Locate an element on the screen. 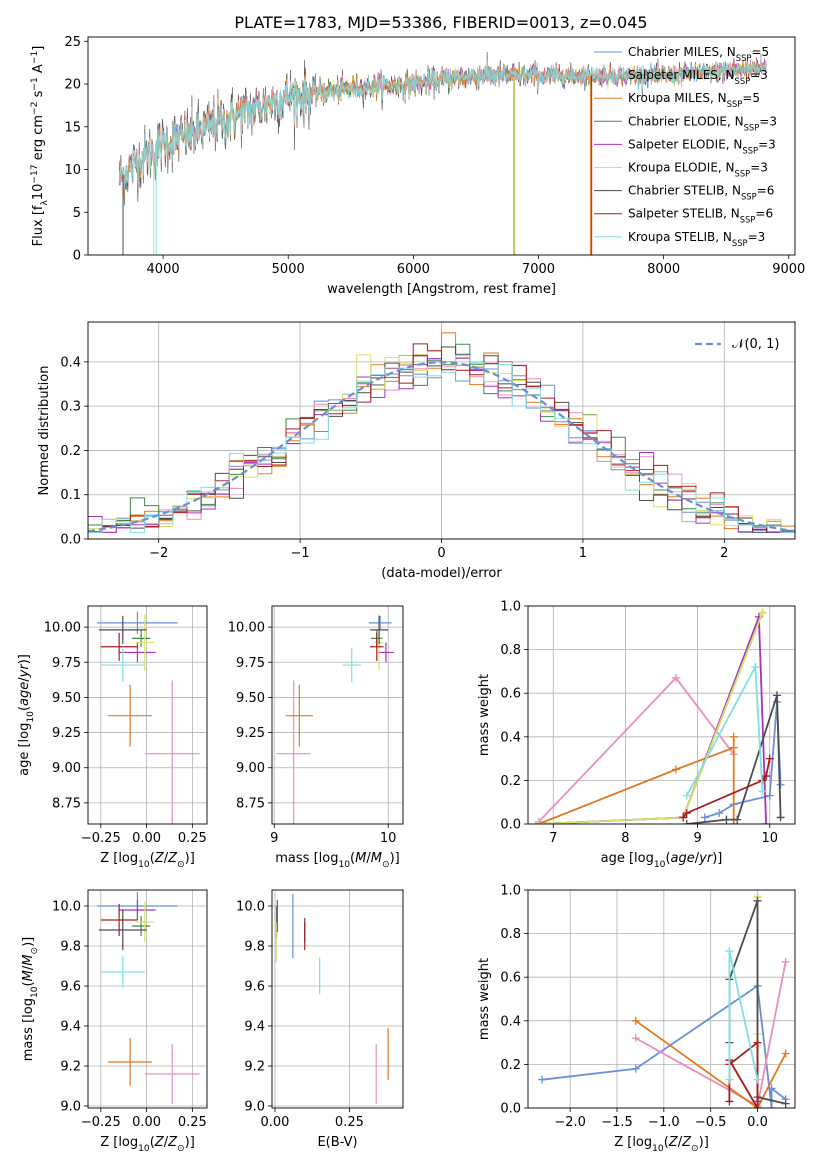 The height and width of the screenshot is (1170, 819). y-axis-label: age [log10(age/yr)] is located at coordinates (26, 715).